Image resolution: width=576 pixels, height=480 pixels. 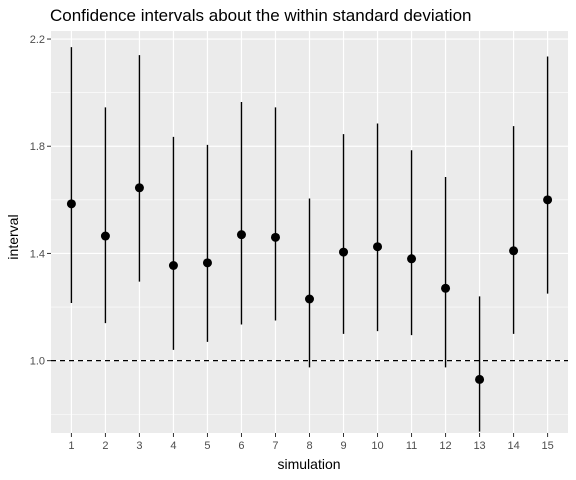 I want to click on y-tick-label: 1.4, so click(x=37, y=254).